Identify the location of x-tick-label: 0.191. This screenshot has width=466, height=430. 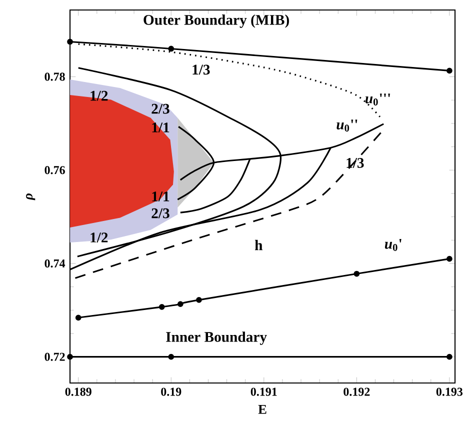
(263, 392).